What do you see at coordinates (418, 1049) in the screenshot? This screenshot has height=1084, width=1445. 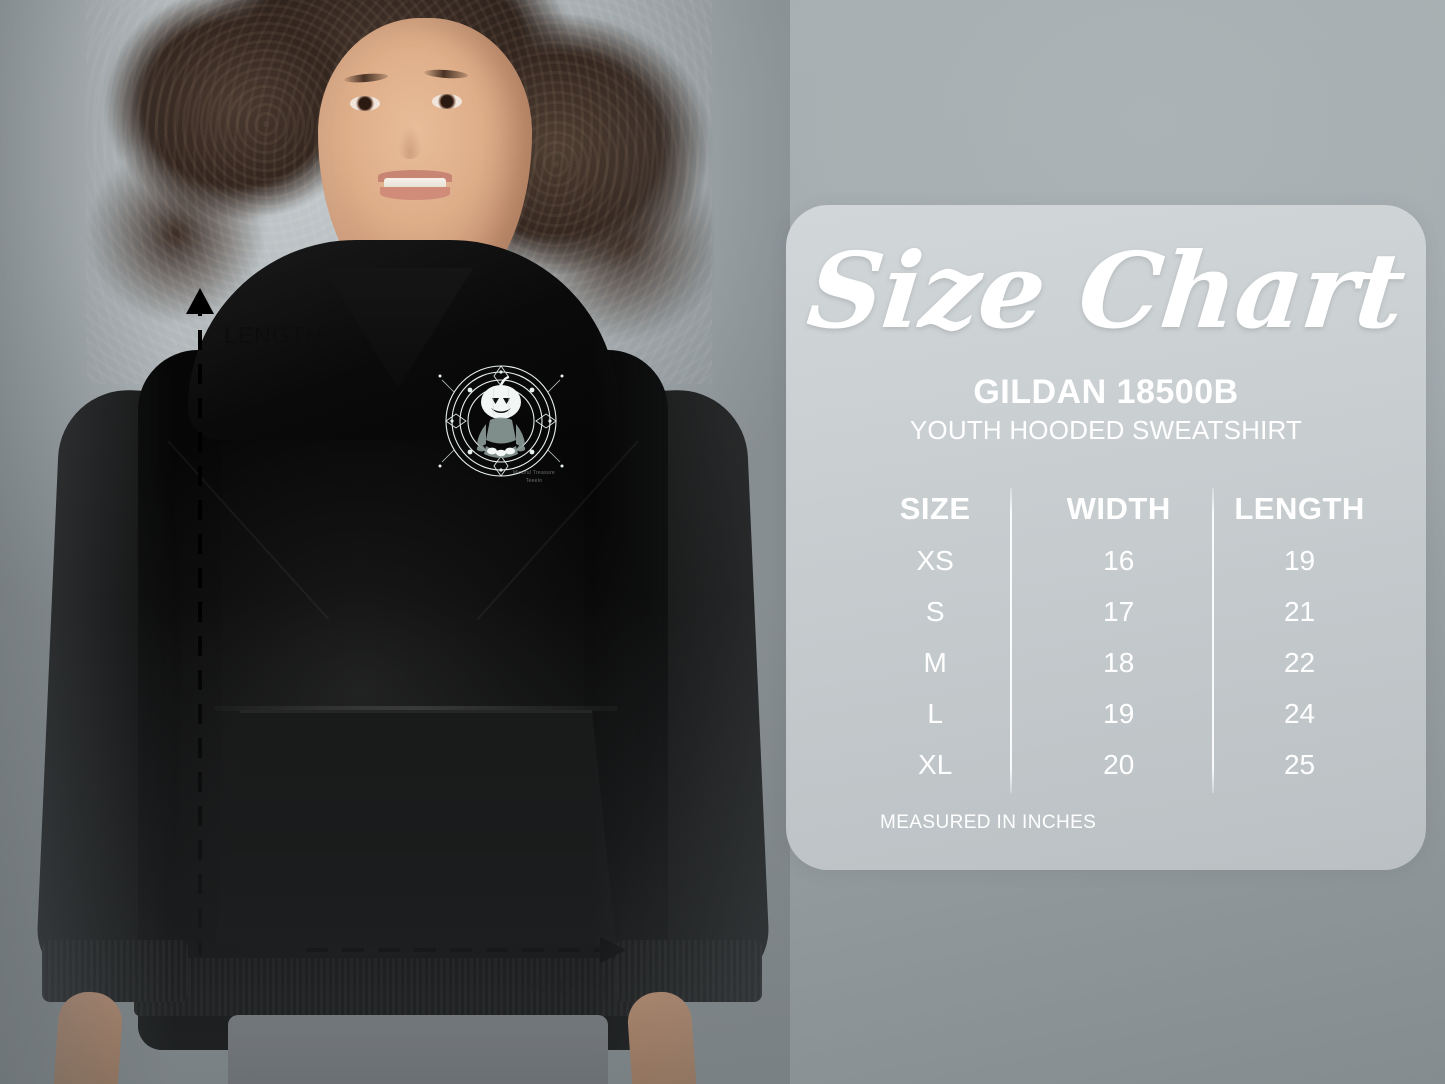 I see `model-pants` at bounding box center [418, 1049].